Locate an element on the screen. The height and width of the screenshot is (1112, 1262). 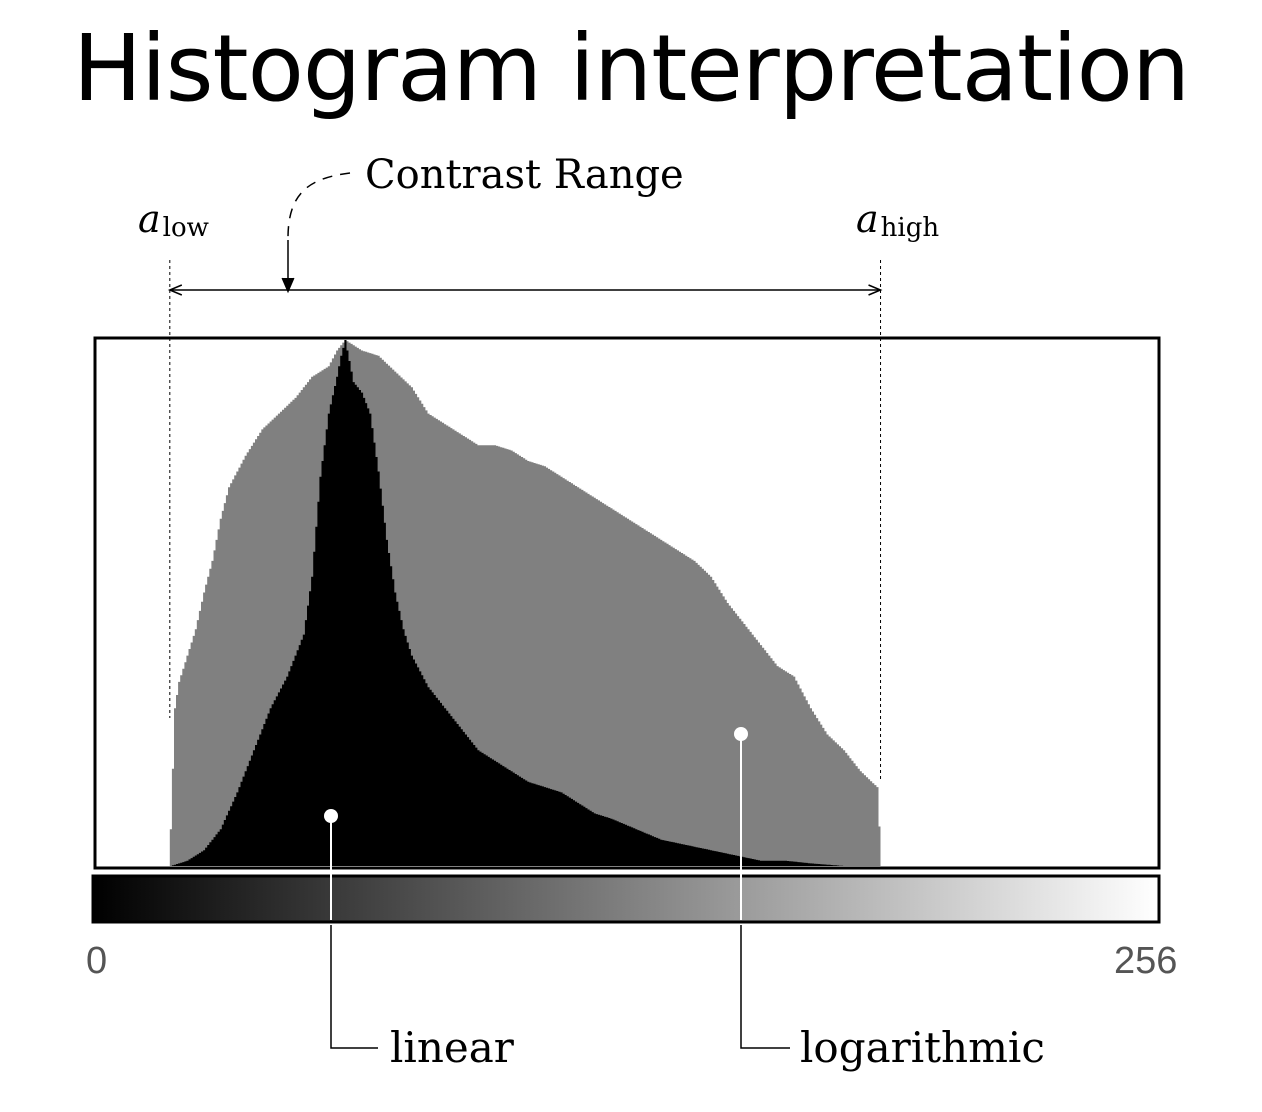
linear-callout-dot is located at coordinates (331, 816).